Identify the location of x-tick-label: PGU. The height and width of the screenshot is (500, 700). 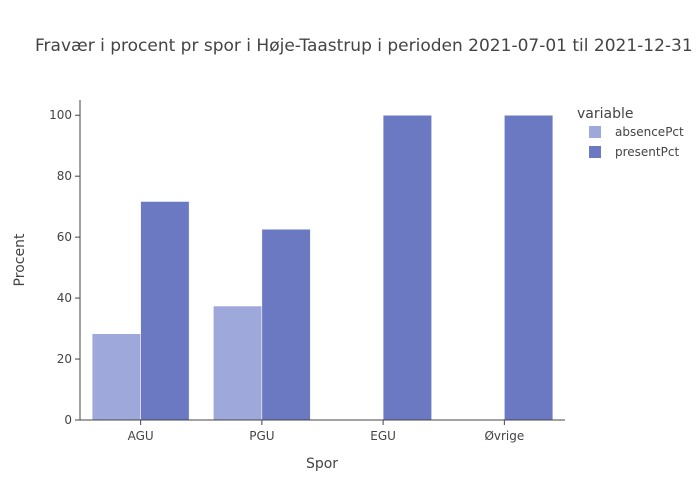
(261, 436).